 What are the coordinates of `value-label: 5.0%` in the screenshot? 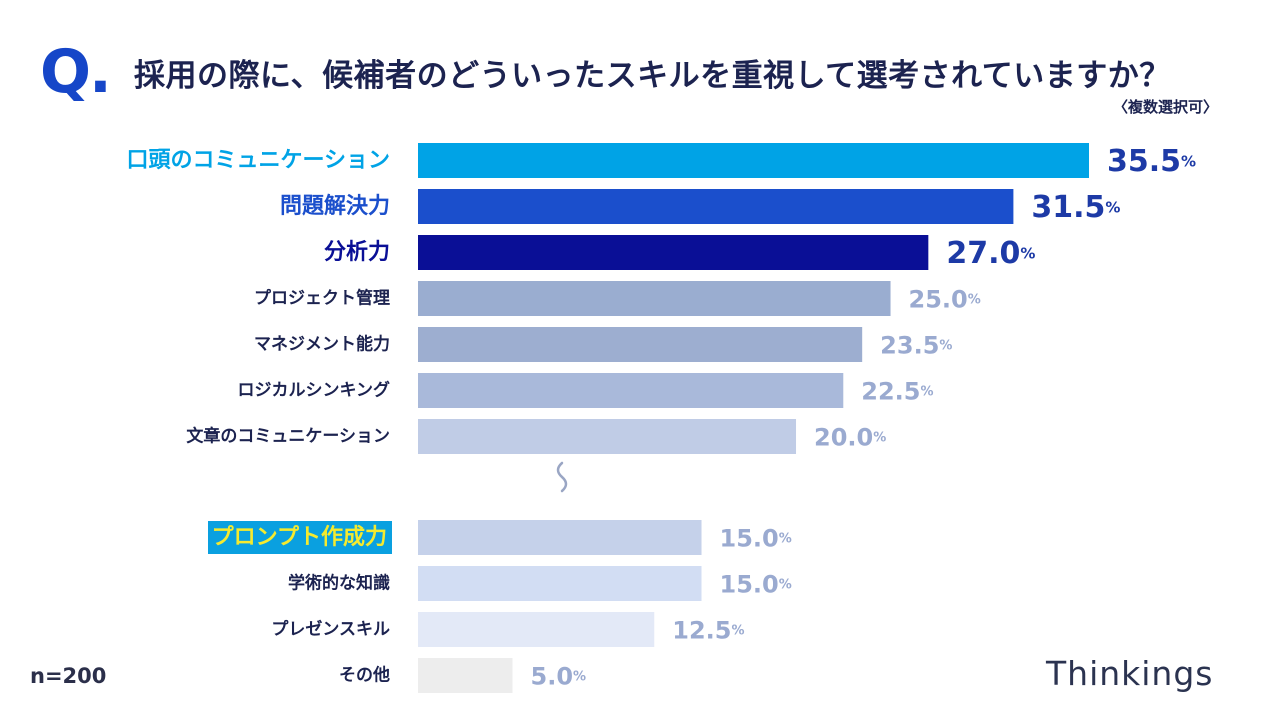 It's located at (559, 677).